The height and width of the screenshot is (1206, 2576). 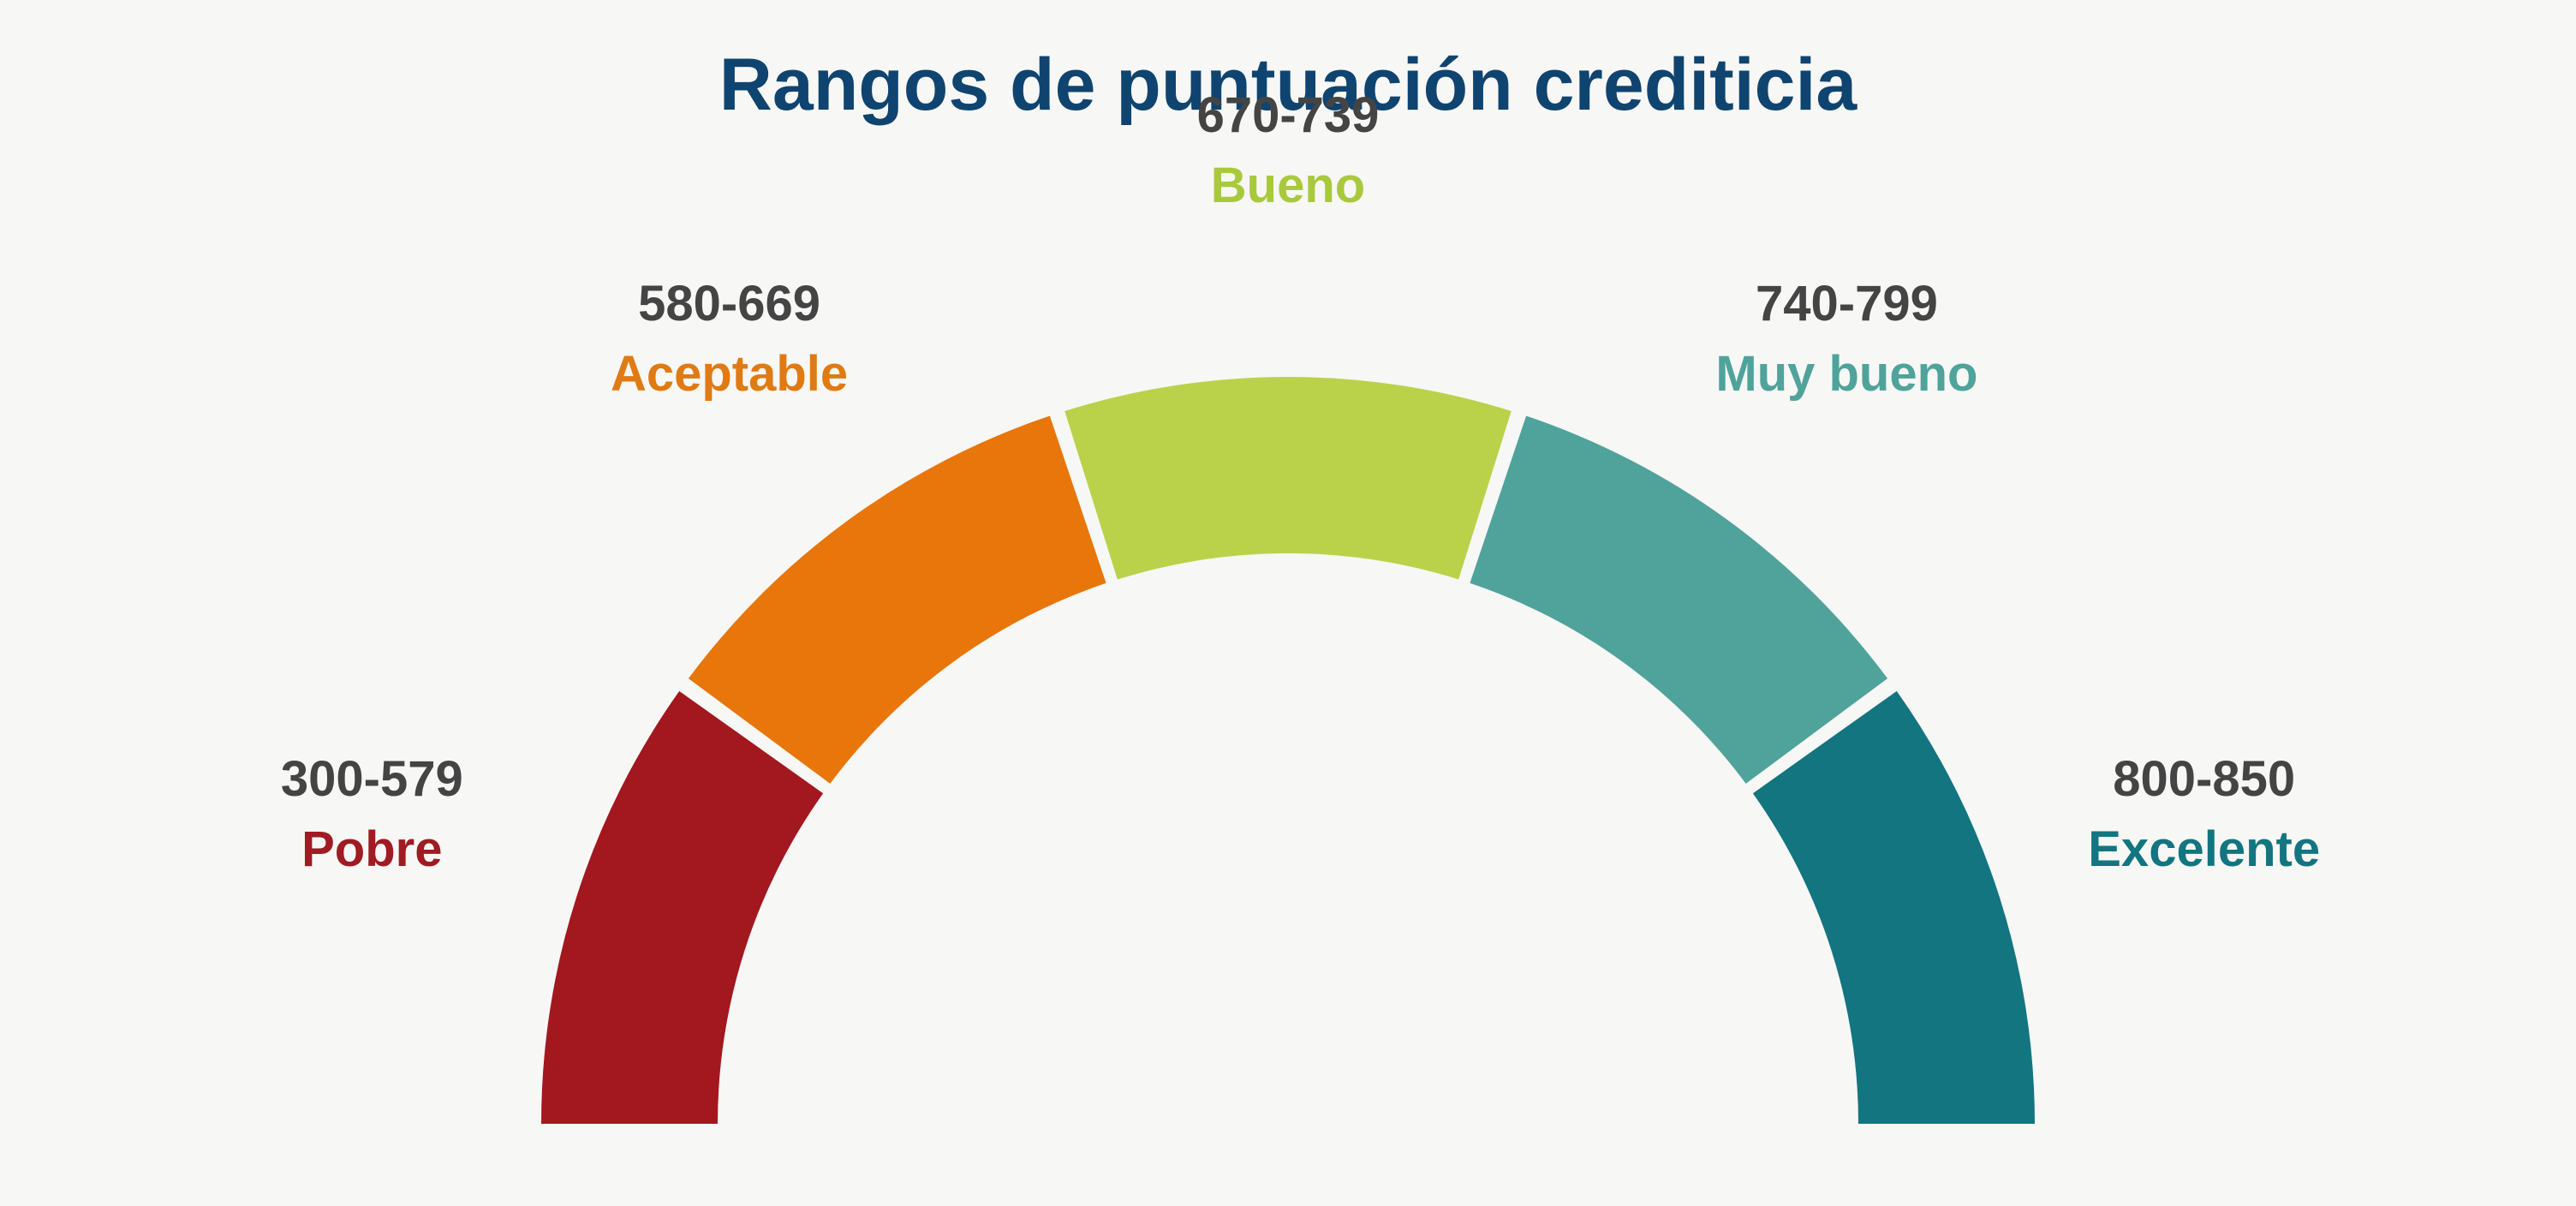 I want to click on segment-label: 300-579 Pobre, so click(x=372, y=814).